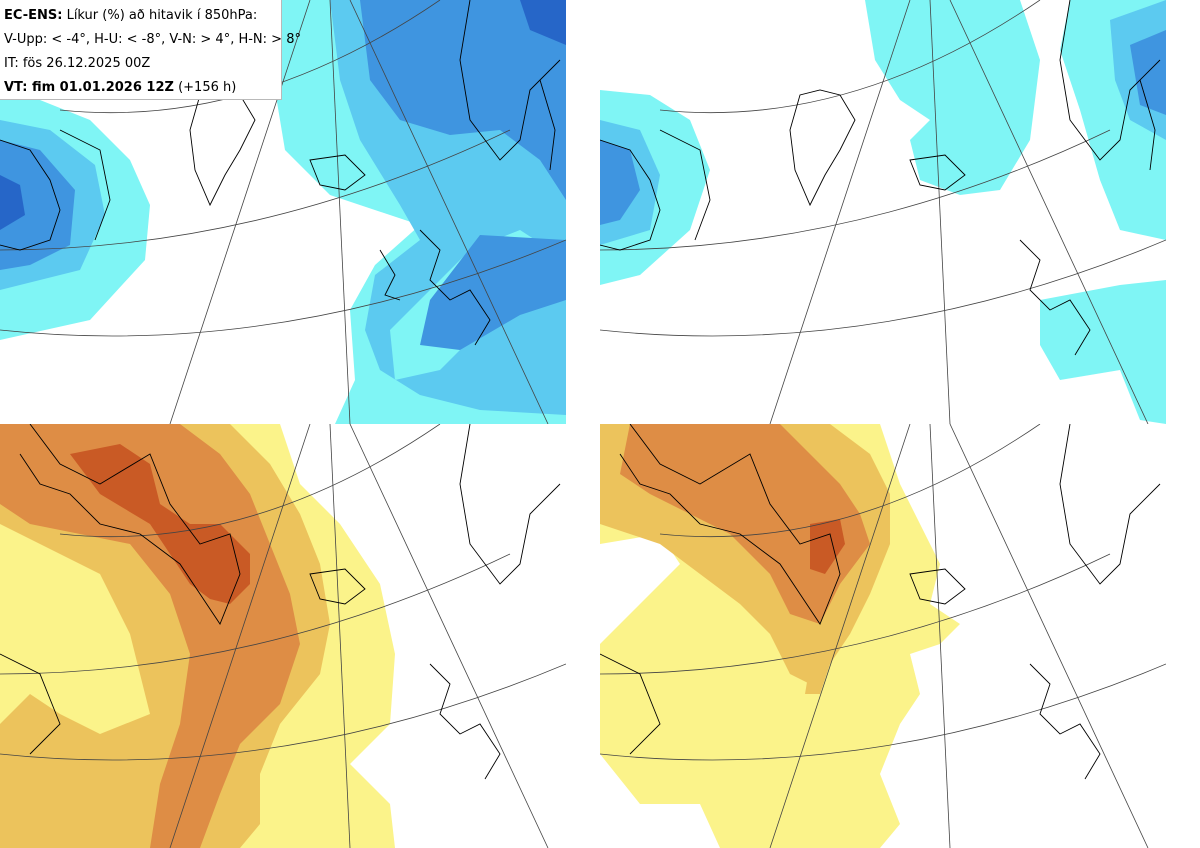 The height and width of the screenshot is (848, 1200). What do you see at coordinates (162, 15) in the screenshot?
I see `description-text: Líkur (%) að hitavik í 850hPa:` at bounding box center [162, 15].